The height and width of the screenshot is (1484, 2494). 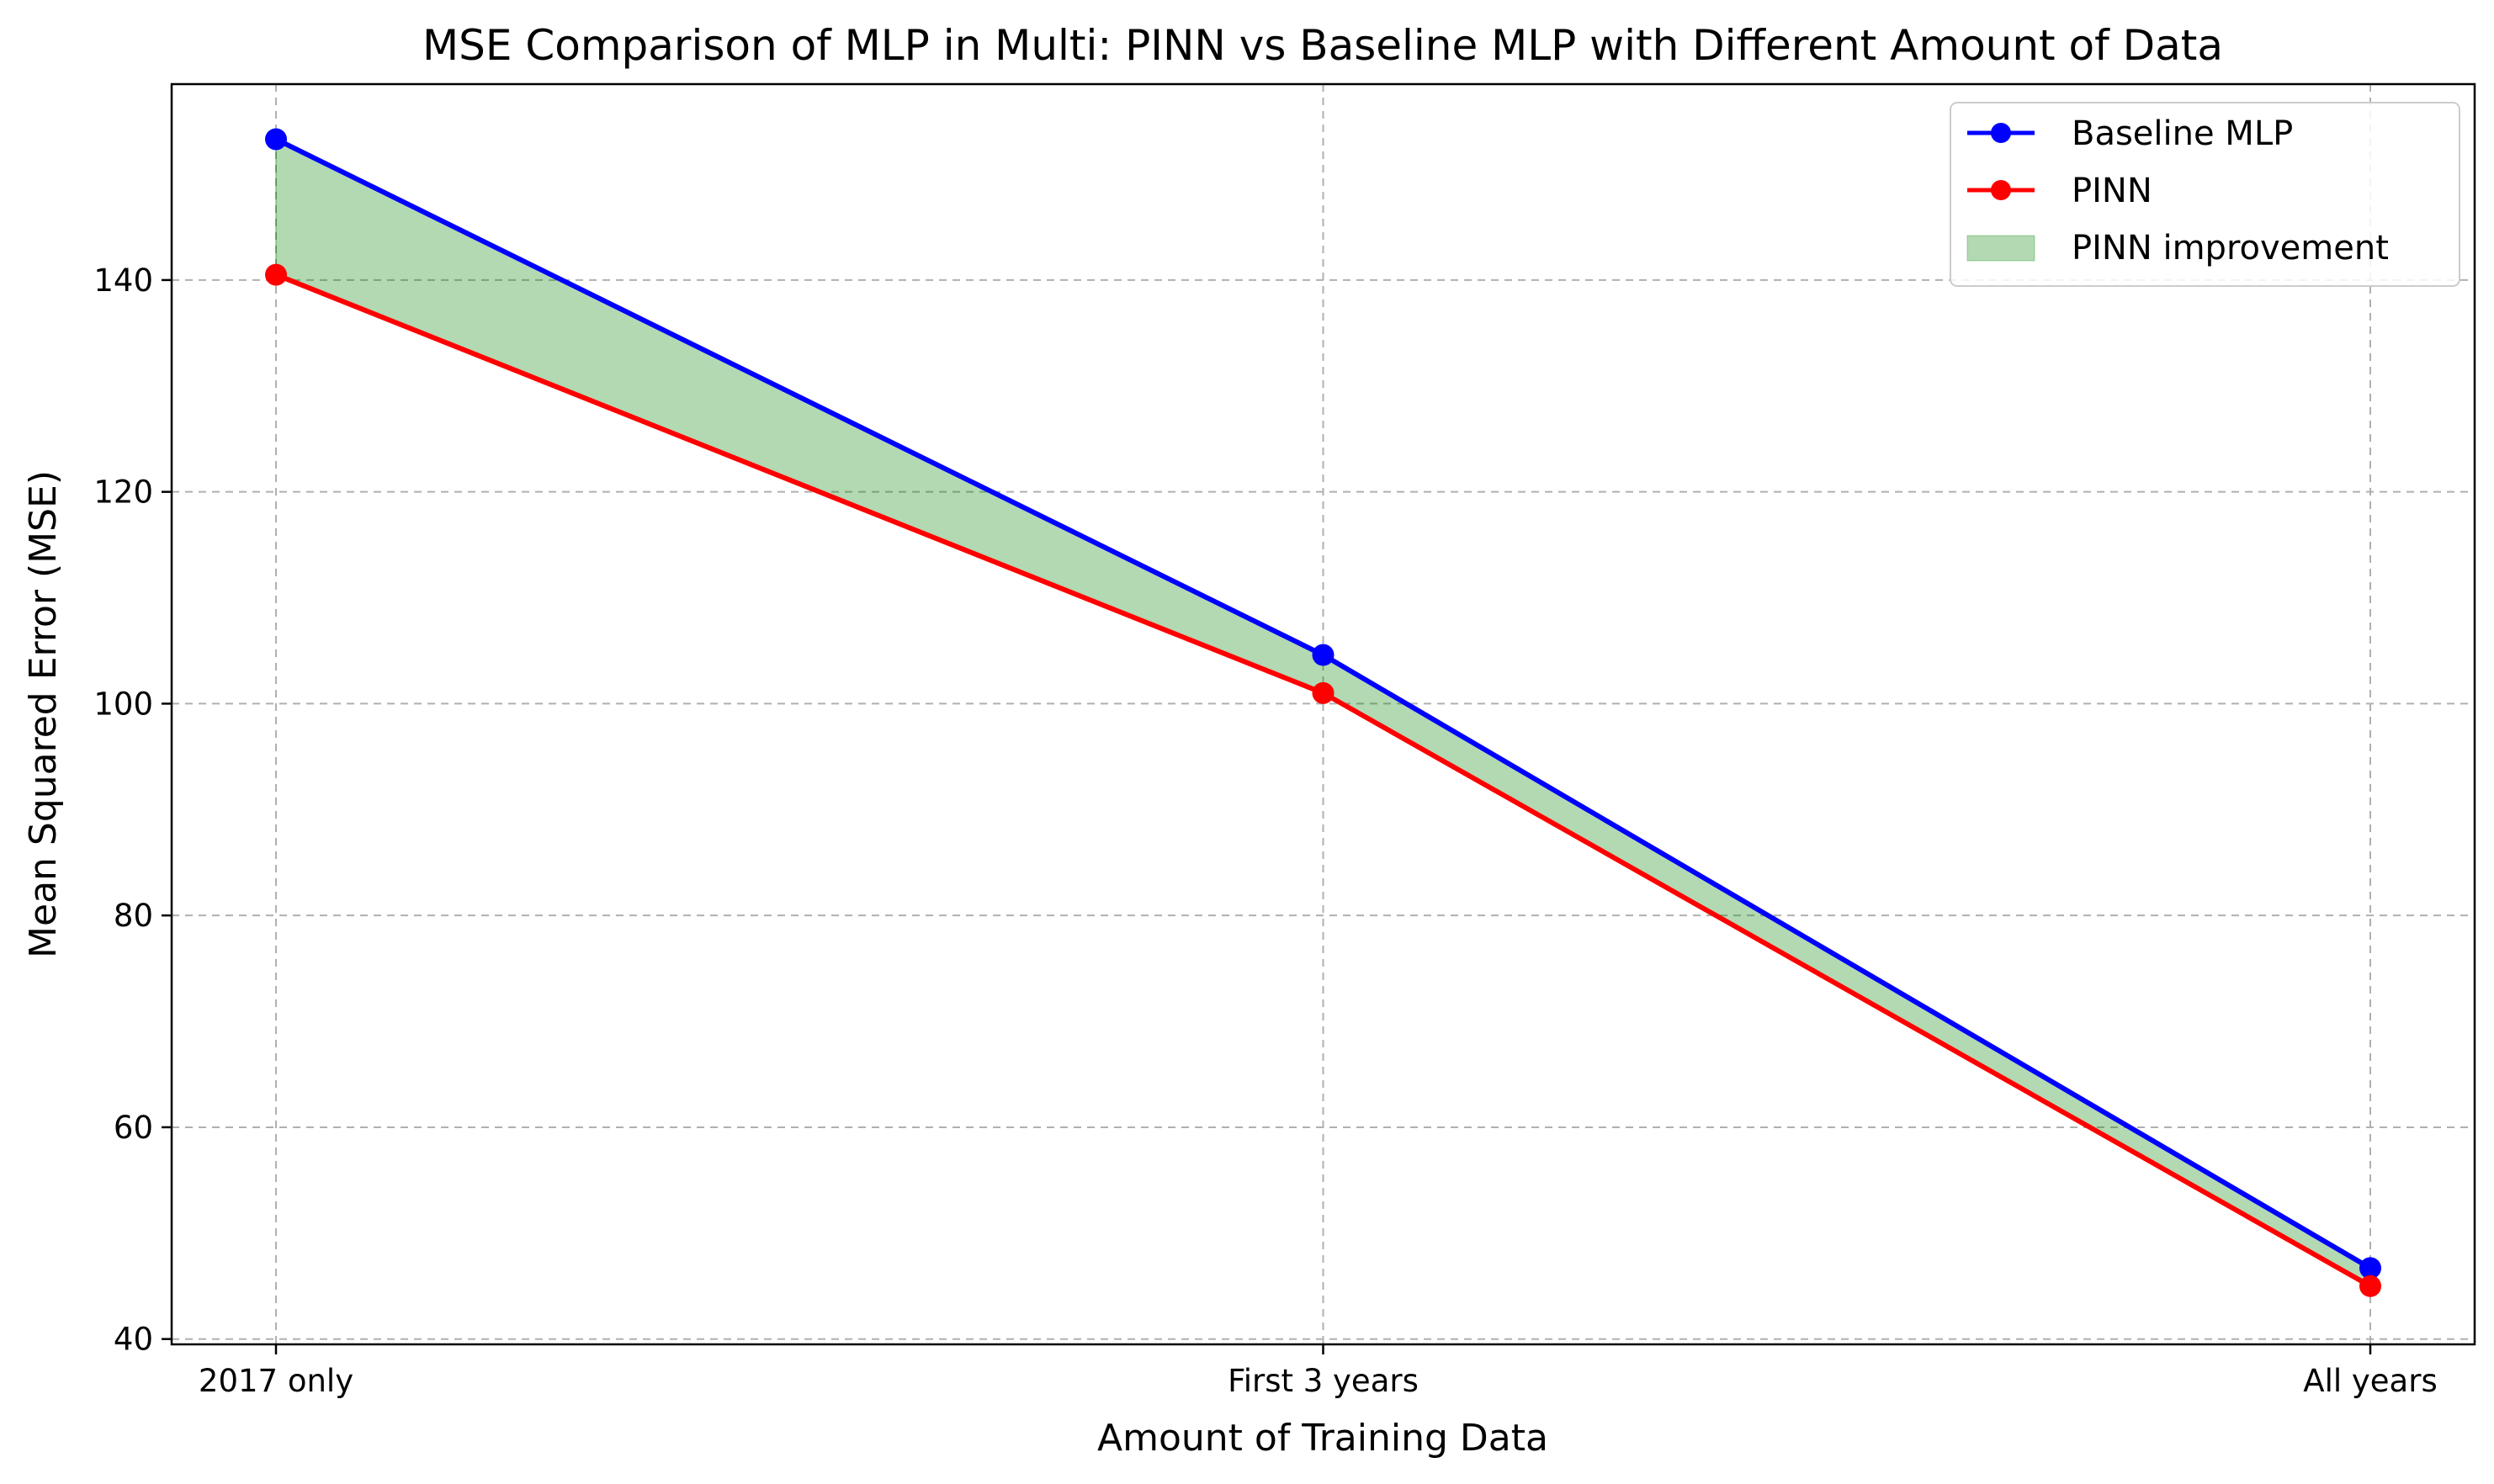 I want to click on data-point-pinn-first-3-years, so click(x=1323, y=692).